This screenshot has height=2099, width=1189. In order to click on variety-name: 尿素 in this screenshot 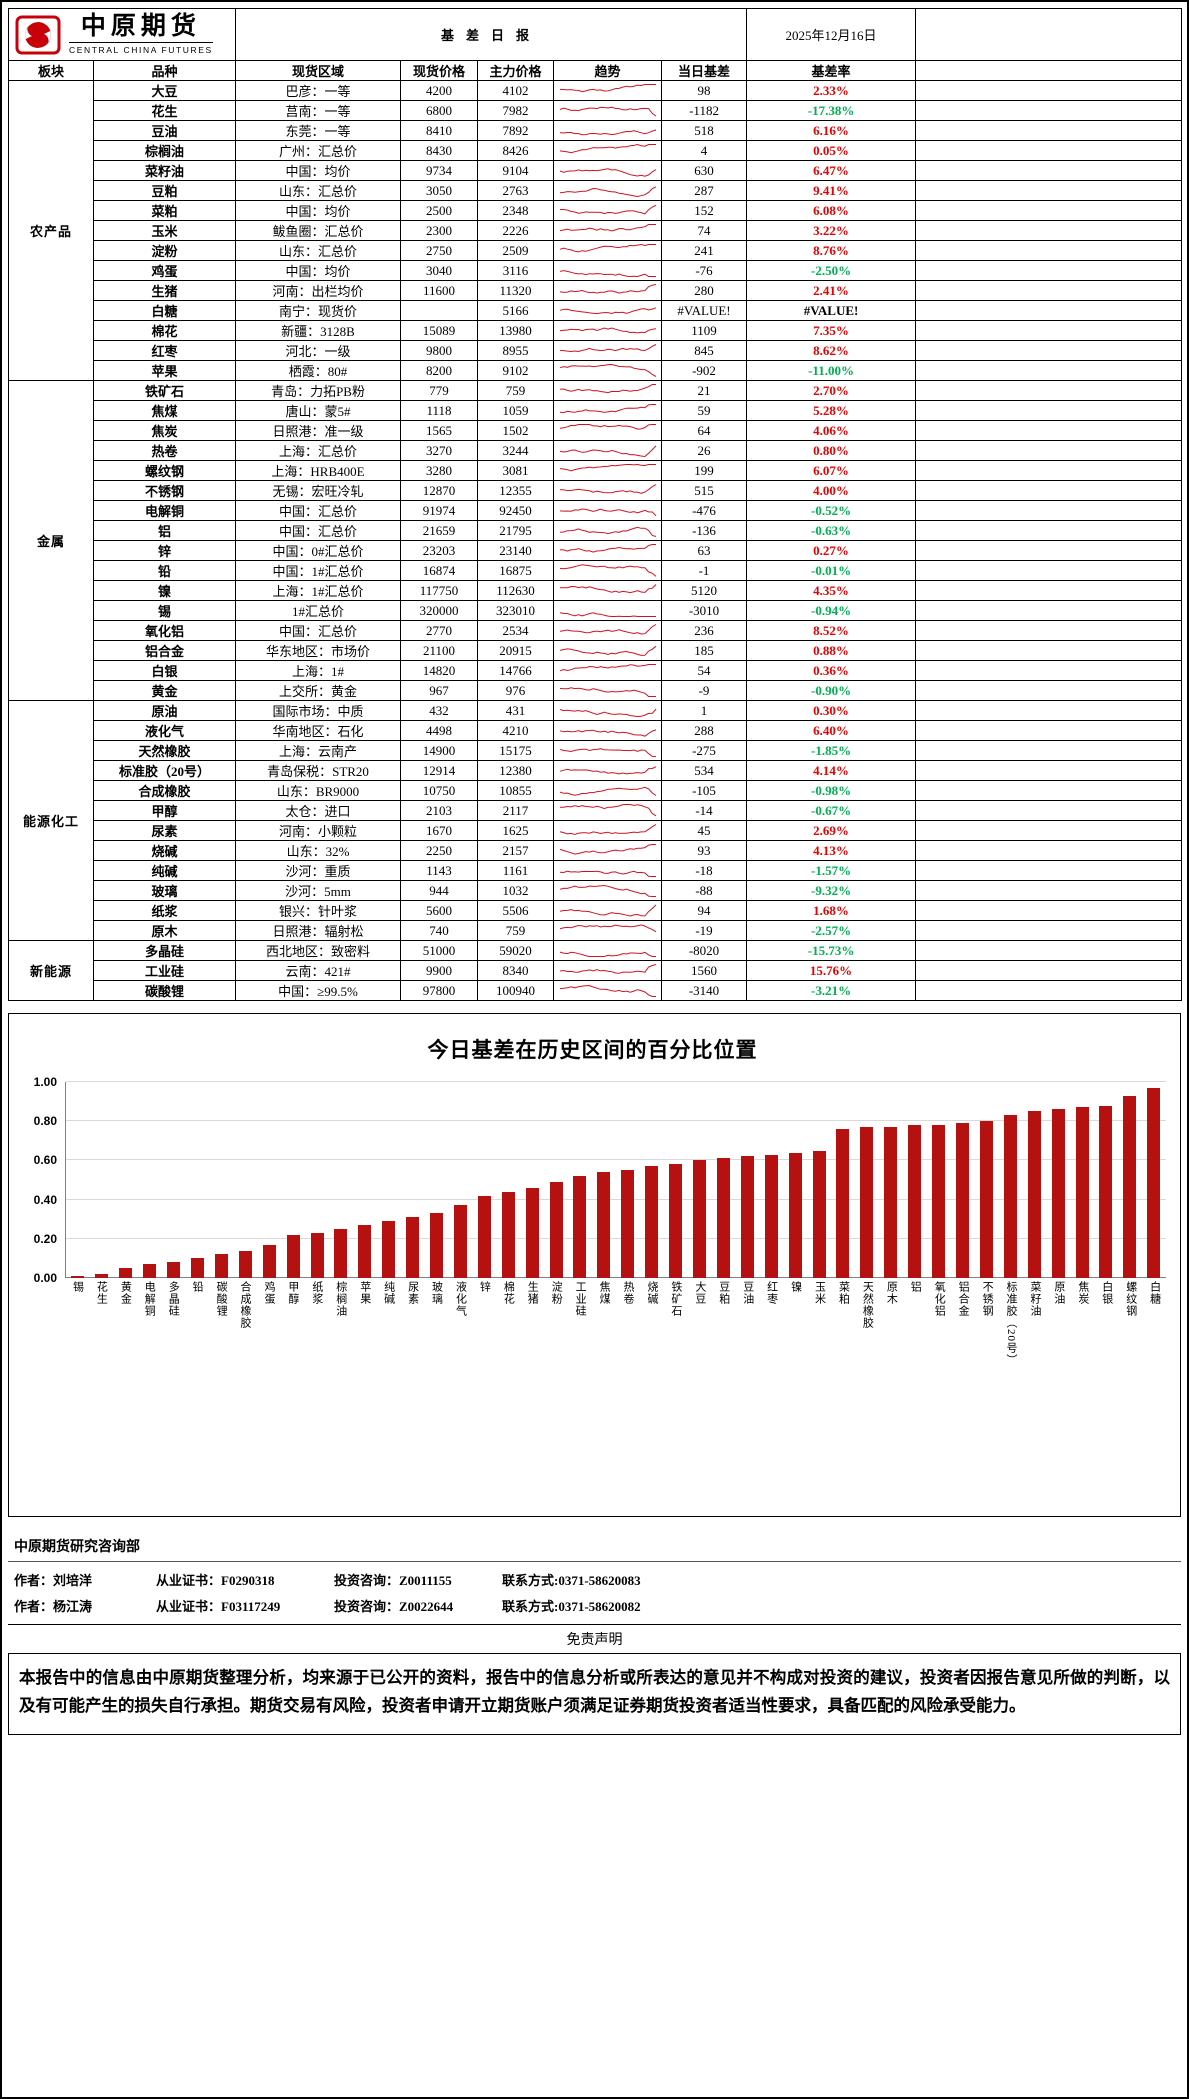, I will do `click(164, 830)`.